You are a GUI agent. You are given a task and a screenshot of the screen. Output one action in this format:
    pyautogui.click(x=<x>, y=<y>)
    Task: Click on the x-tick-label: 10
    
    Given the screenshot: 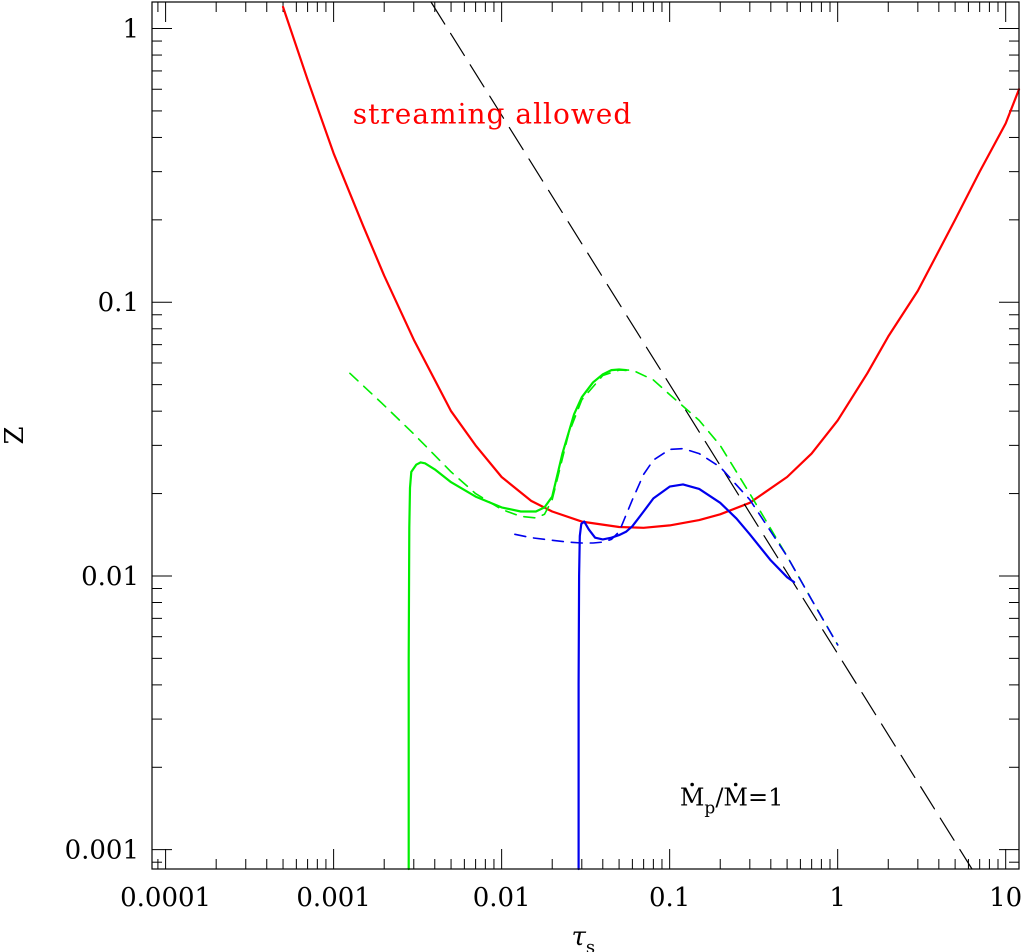 What is the action you would take?
    pyautogui.click(x=1005, y=898)
    